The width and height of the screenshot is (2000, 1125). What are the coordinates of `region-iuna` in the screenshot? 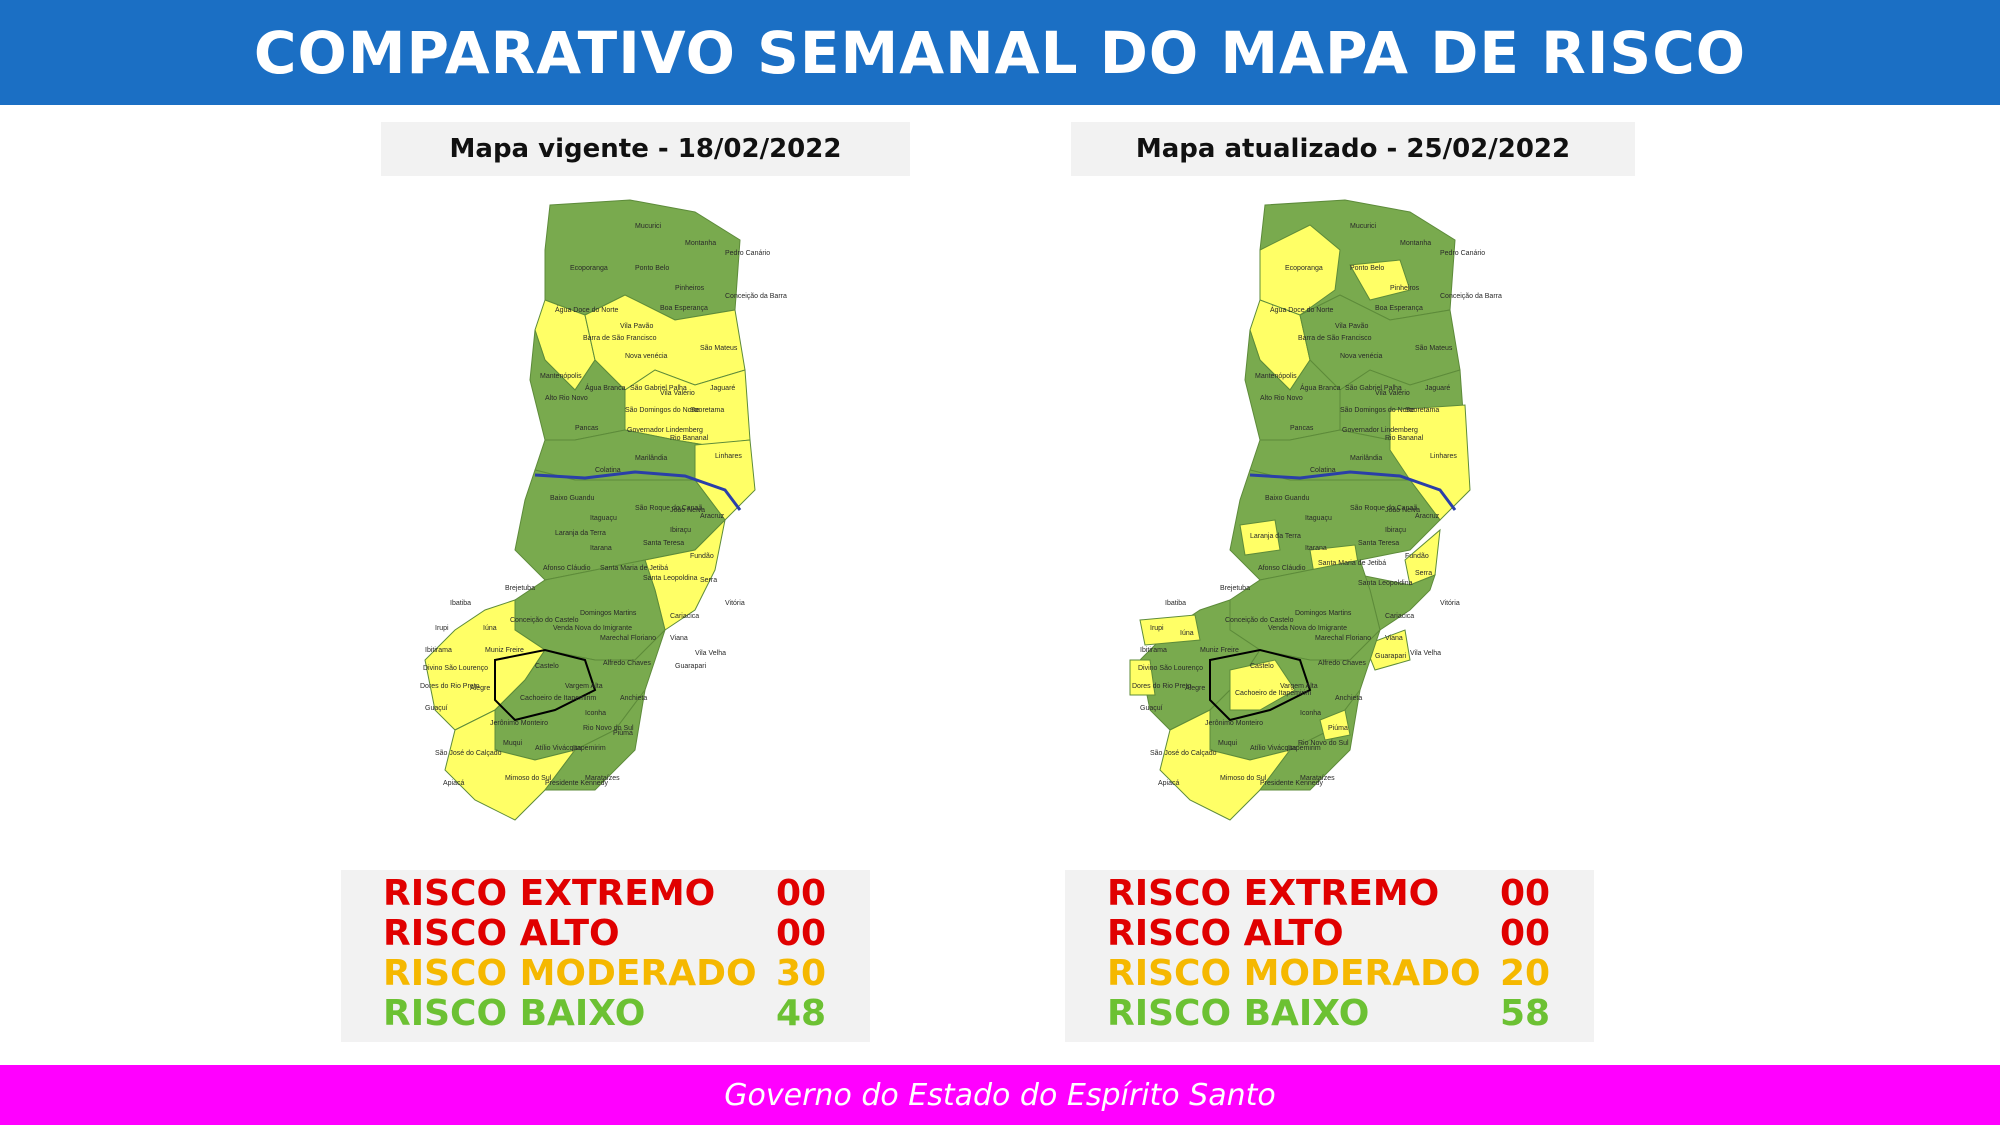 It's located at (1170, 630).